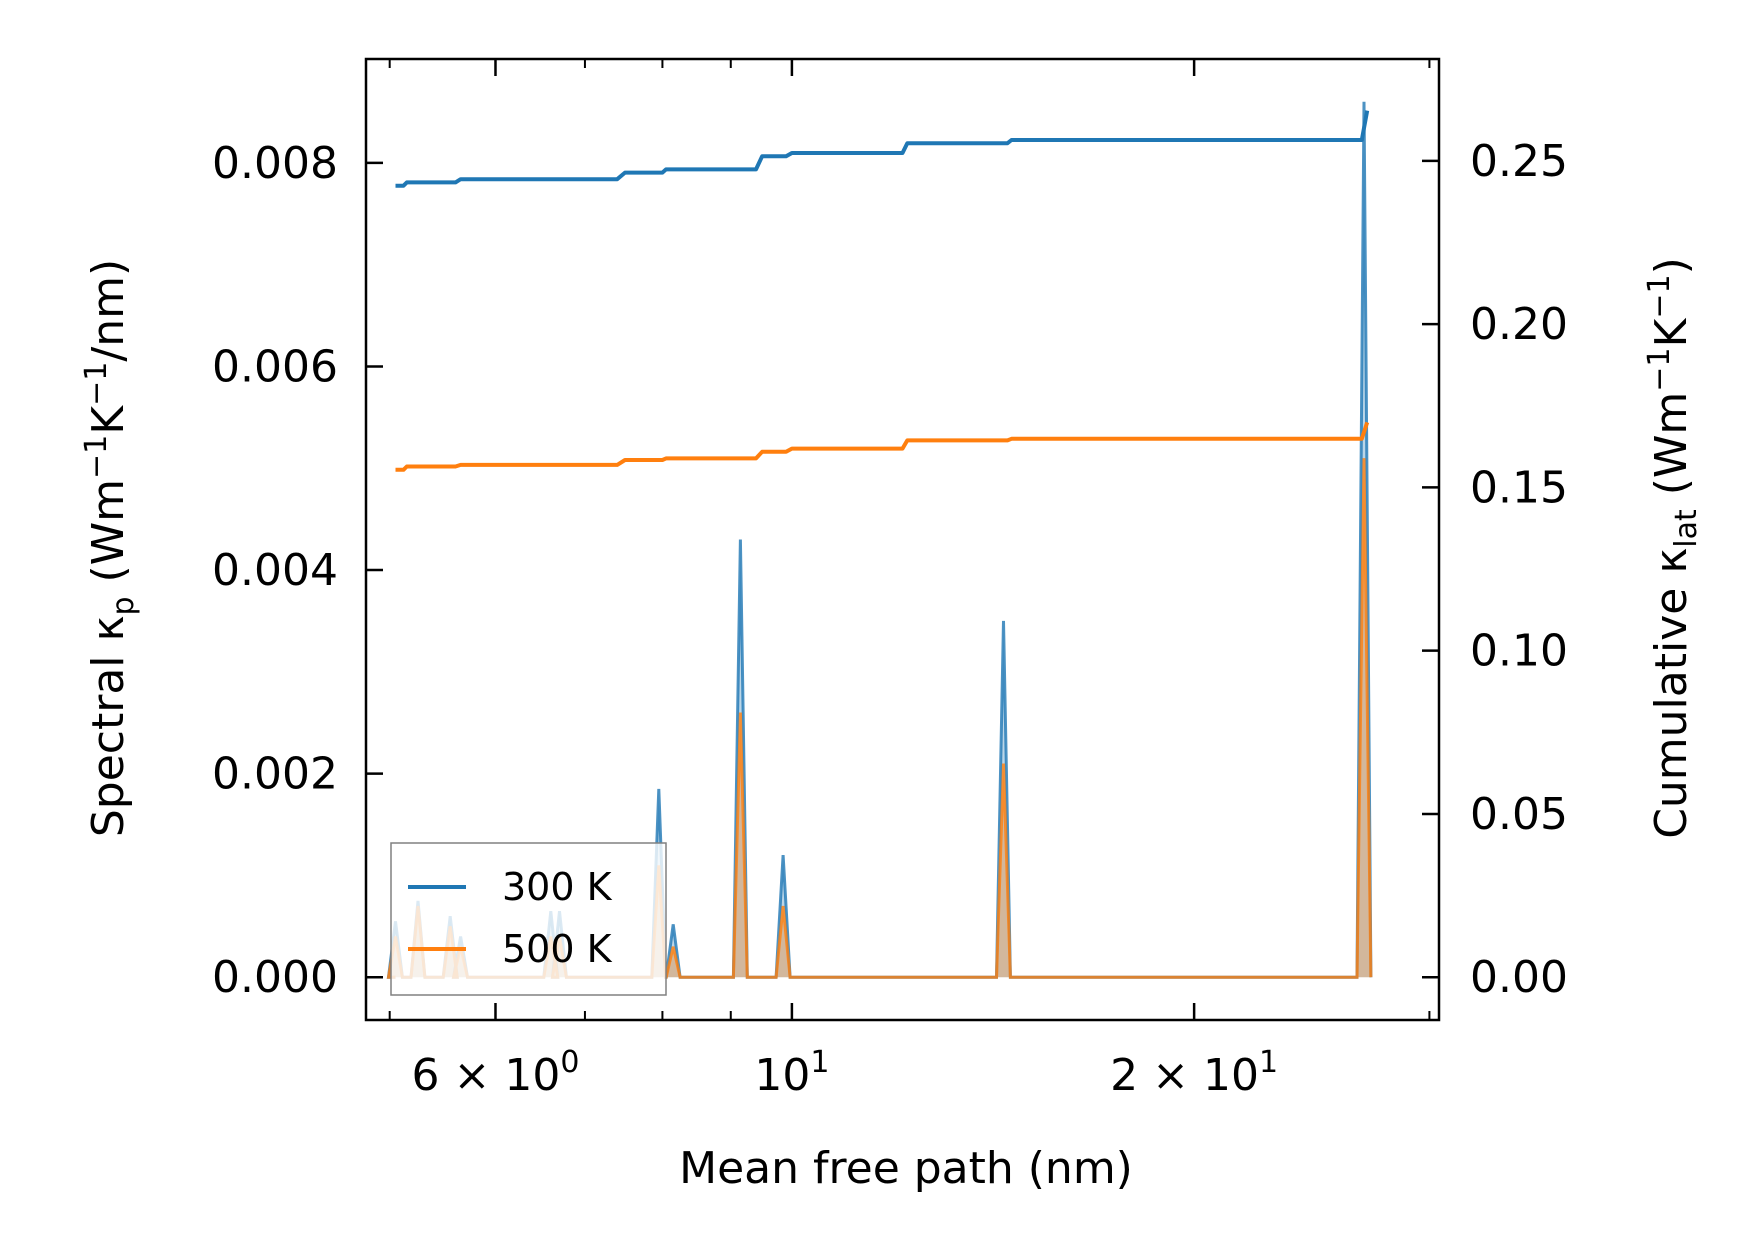 The image size is (1753, 1258). Describe the element at coordinates (1519, 651) in the screenshot. I see `y-right-tick-label: 0.10` at that location.